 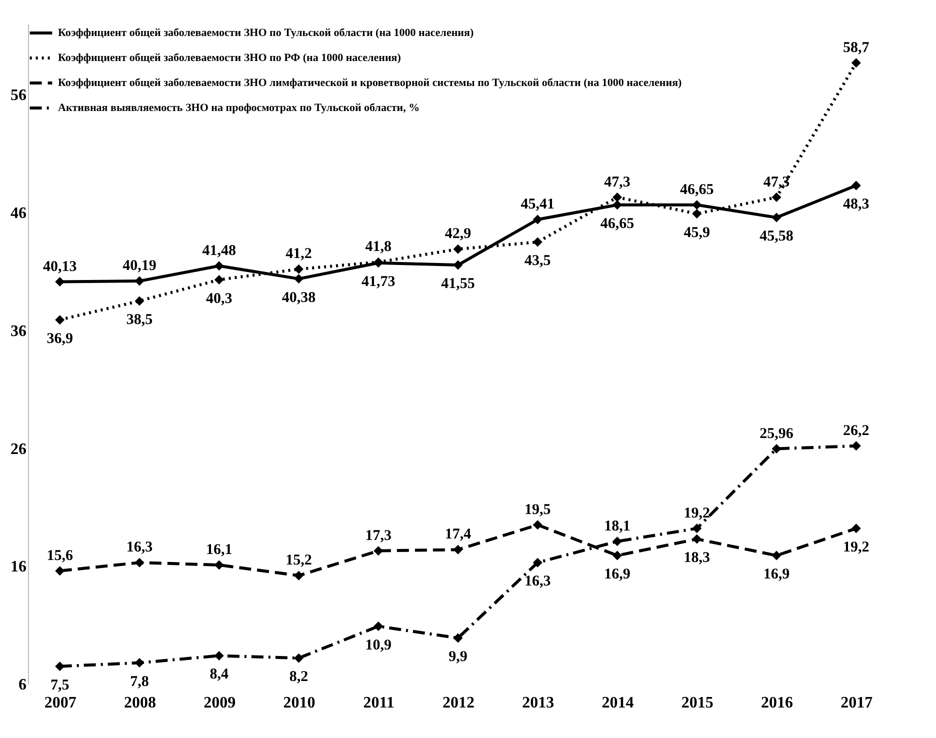 What do you see at coordinates (856, 48) in the screenshot?
I see `data-label: 58,7` at bounding box center [856, 48].